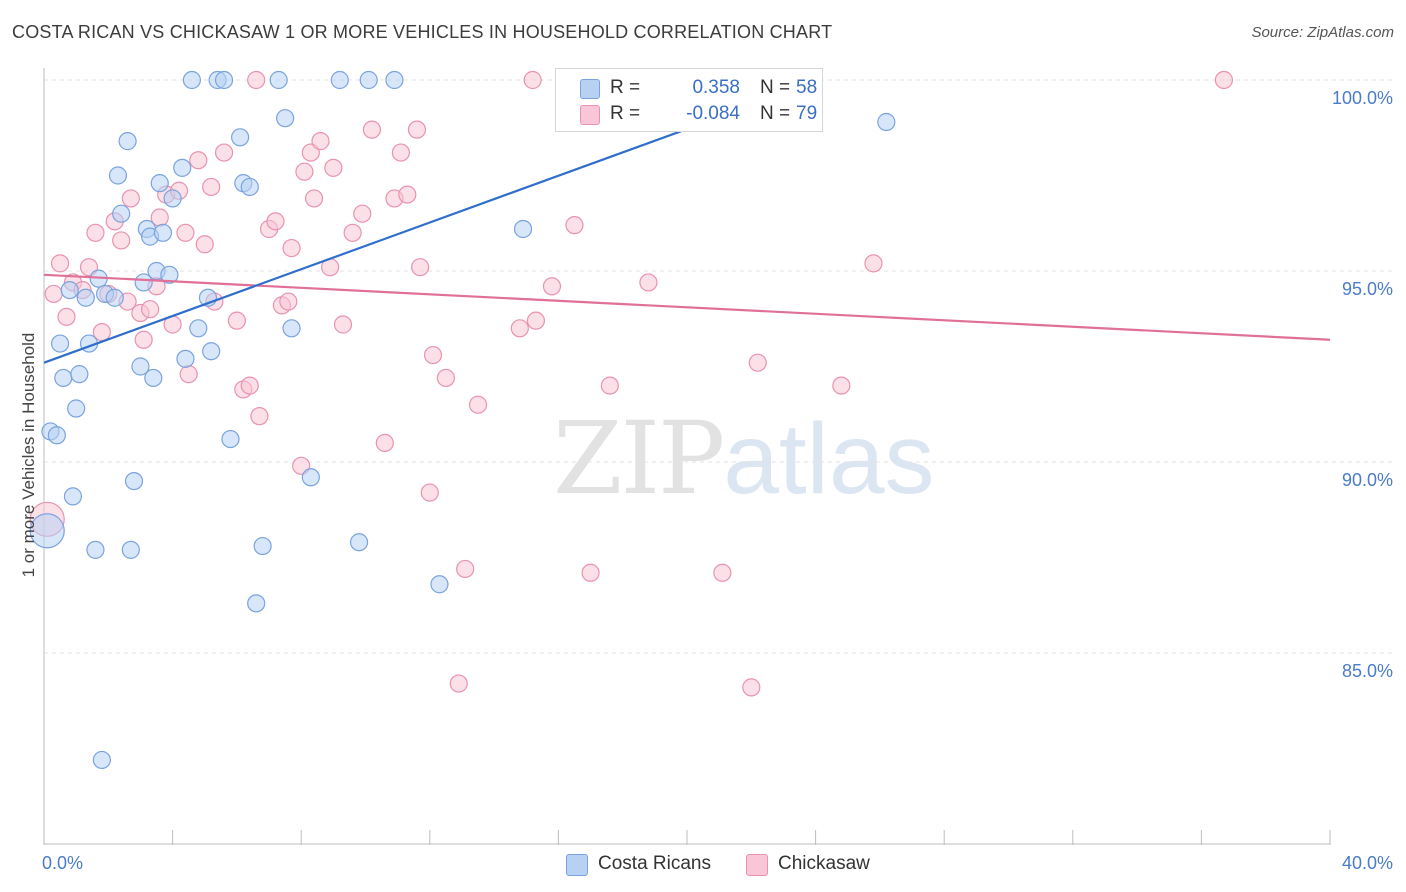 The image size is (1406, 892). I want to click on series-legend: Costa Ricans Chickasaw, so click(703, 865).